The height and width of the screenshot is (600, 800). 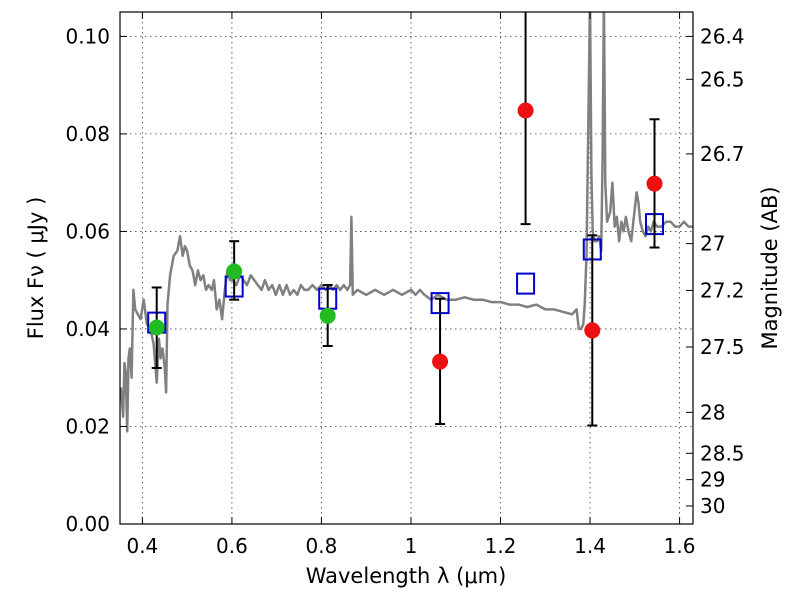 What do you see at coordinates (87, 426) in the screenshot?
I see `y-tick-label: 0.02` at bounding box center [87, 426].